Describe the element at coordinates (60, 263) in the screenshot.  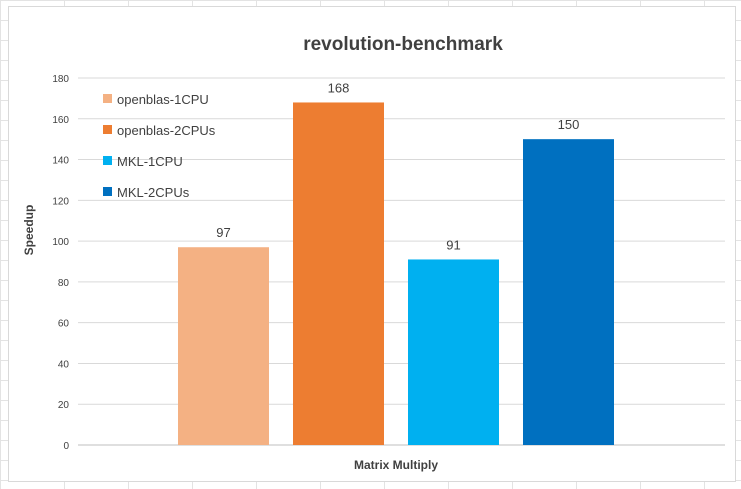
I see `y-axis-ticks: 0 20 40 60 80 100 120 140 160 180` at that location.